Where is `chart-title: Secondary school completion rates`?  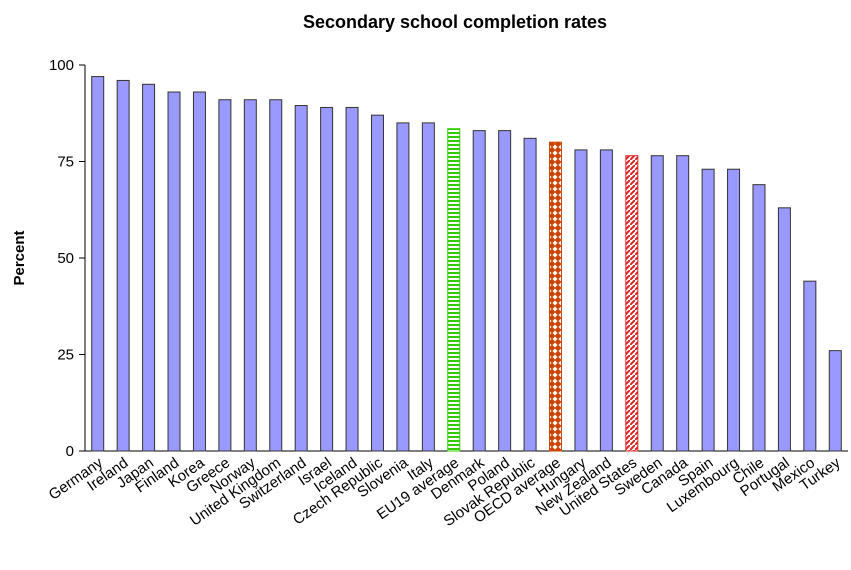 chart-title: Secondary school completion rates is located at coordinates (455, 22).